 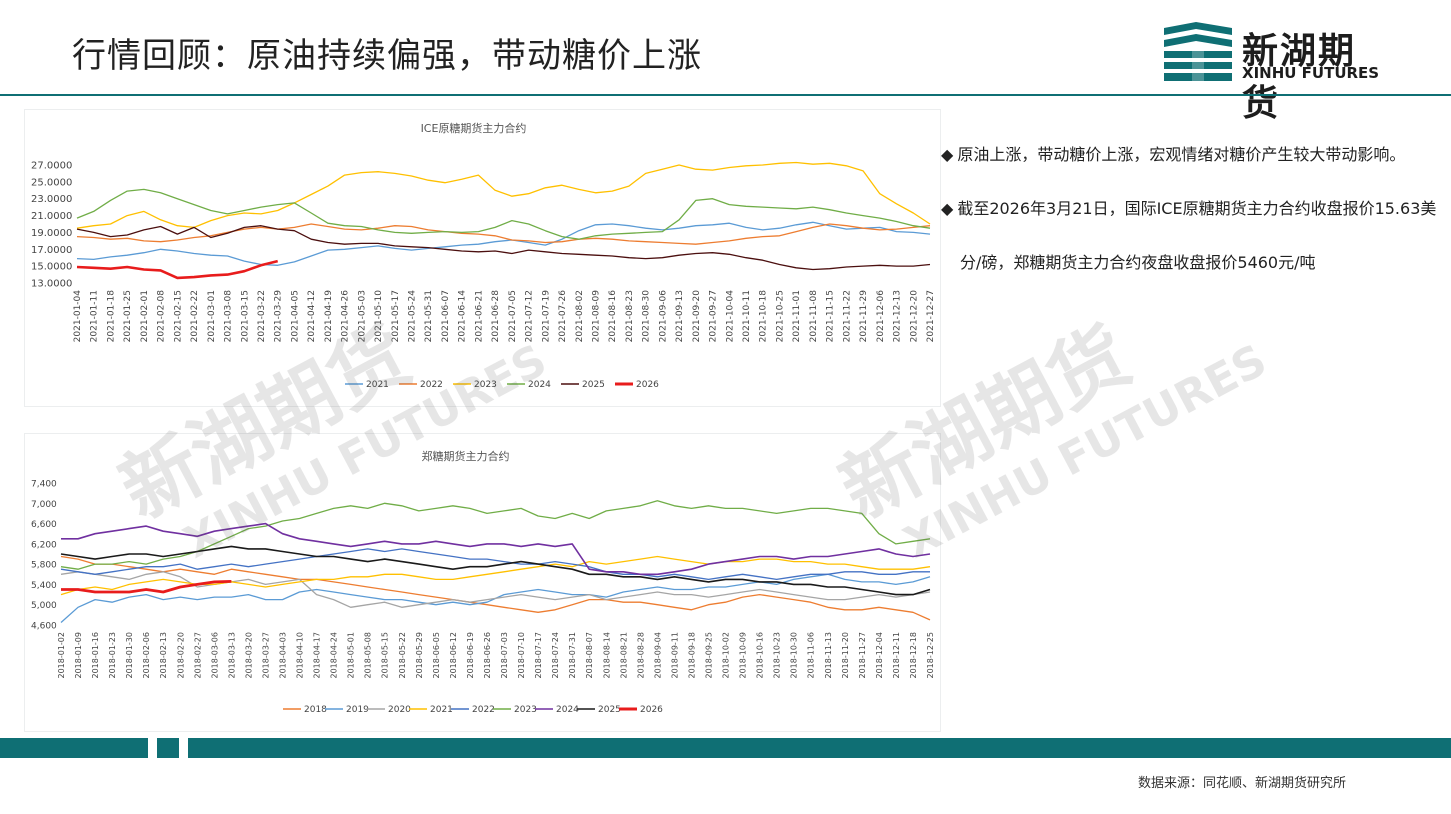 What do you see at coordinates (399, 710) in the screenshot?
I see `legend-label: 2020` at bounding box center [399, 710].